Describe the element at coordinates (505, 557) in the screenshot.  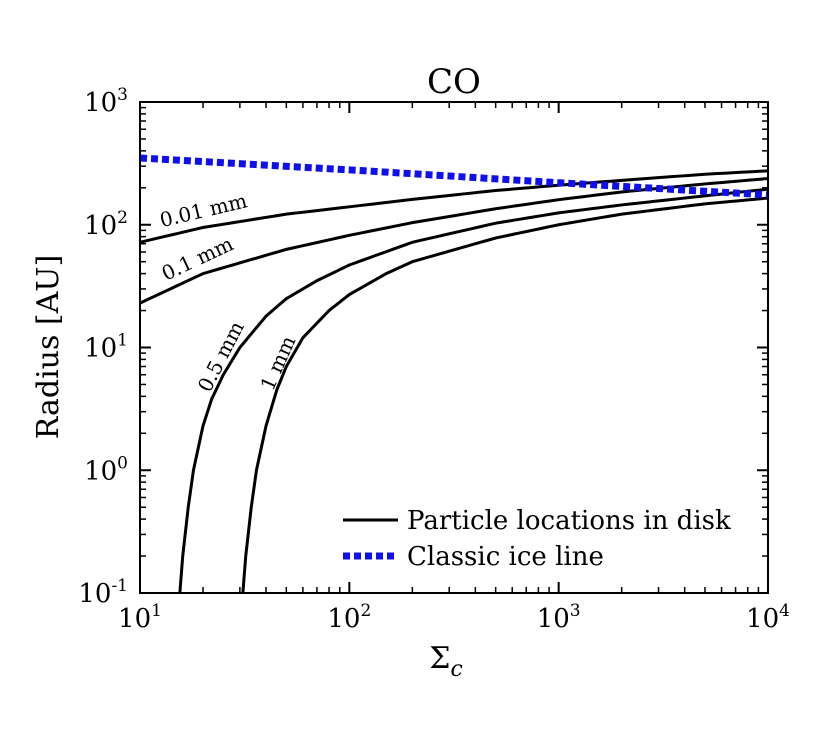
I see `legend-label-ice-line: Classic ice line` at that location.